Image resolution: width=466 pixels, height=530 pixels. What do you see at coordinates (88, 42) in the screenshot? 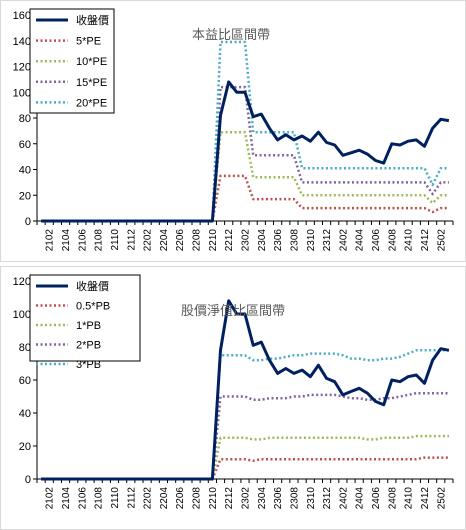
I see `legend-label: 5*PE` at bounding box center [88, 42].